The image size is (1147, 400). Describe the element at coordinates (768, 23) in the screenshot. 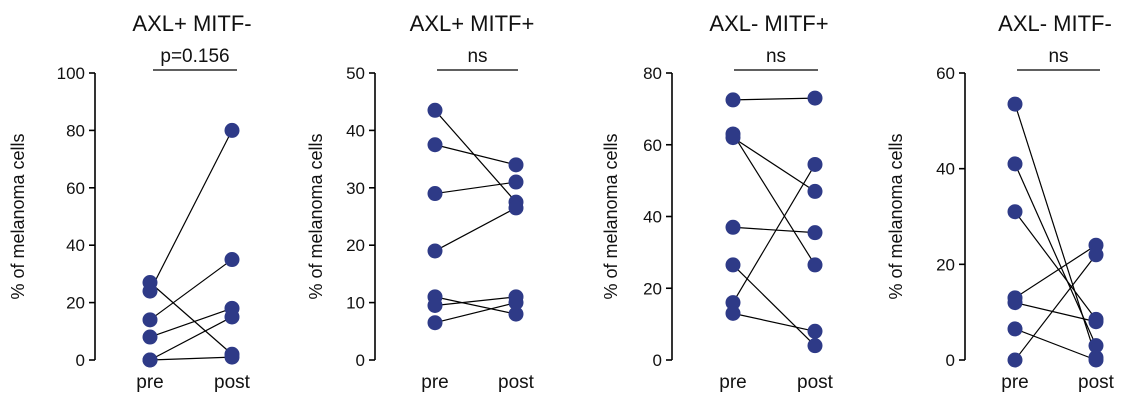

I see `chart-title: AXL- MITF+` at that location.